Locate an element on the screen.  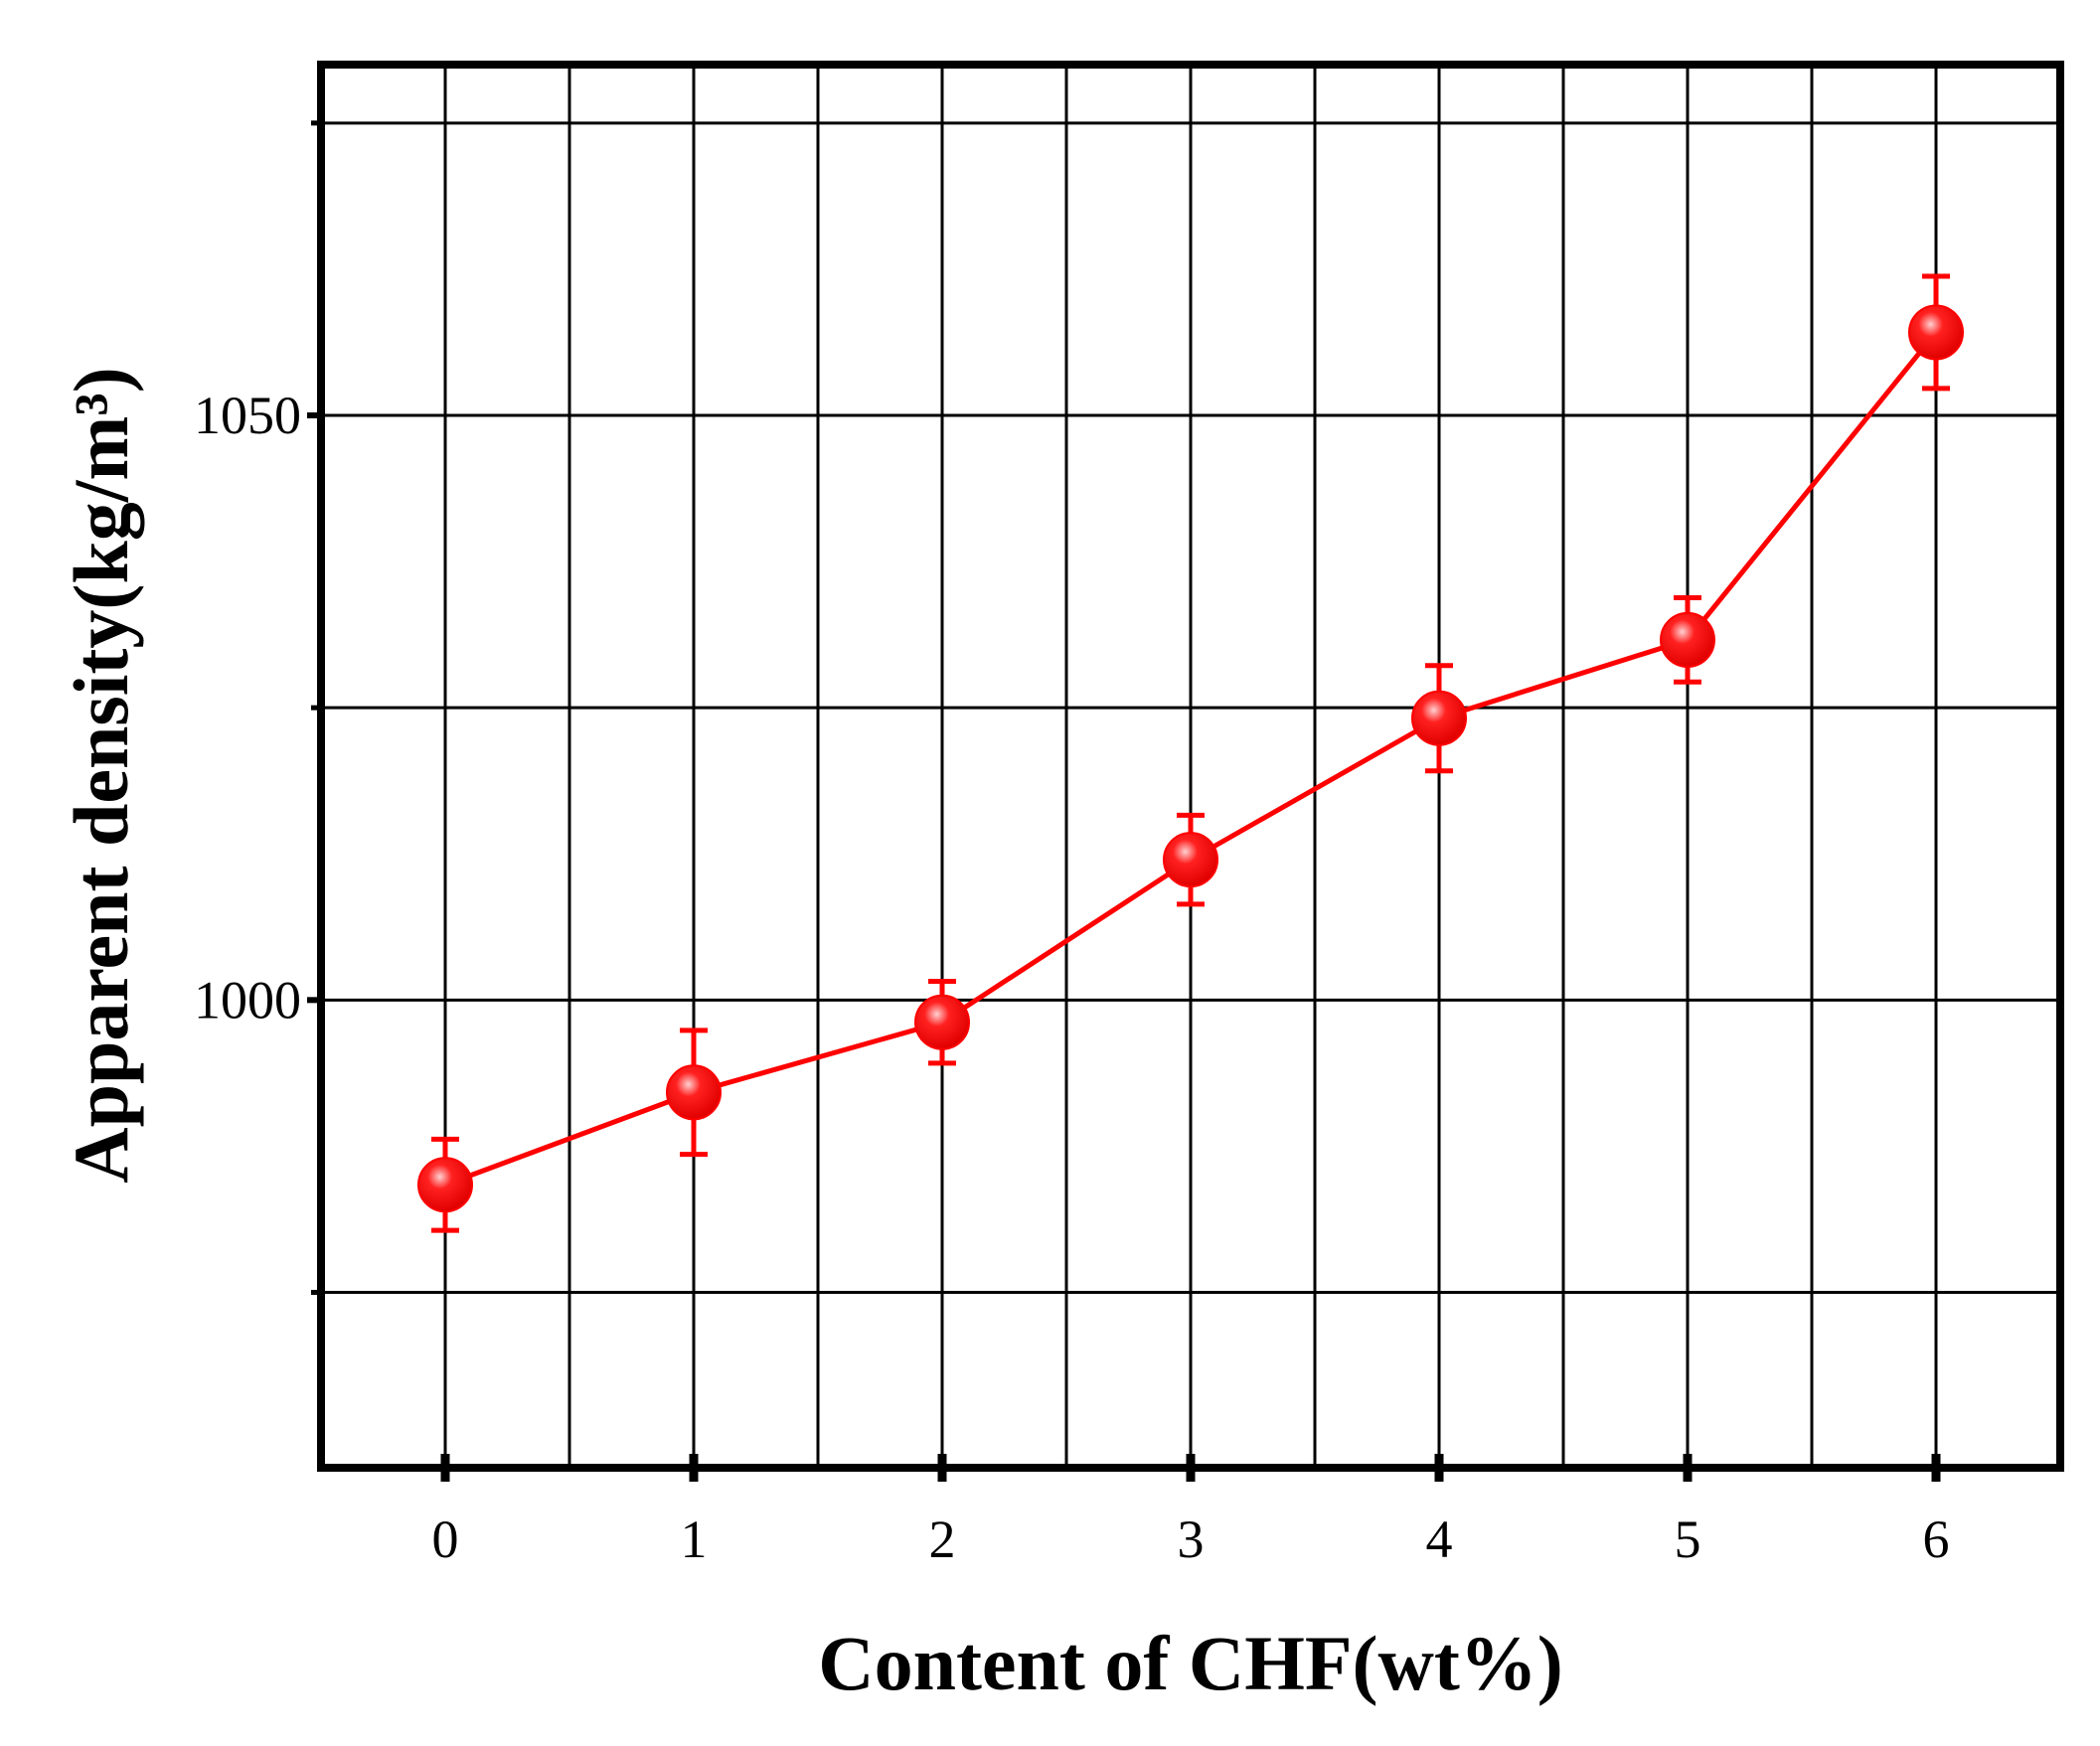
x-tick-label: 2 is located at coordinates (942, 1539).